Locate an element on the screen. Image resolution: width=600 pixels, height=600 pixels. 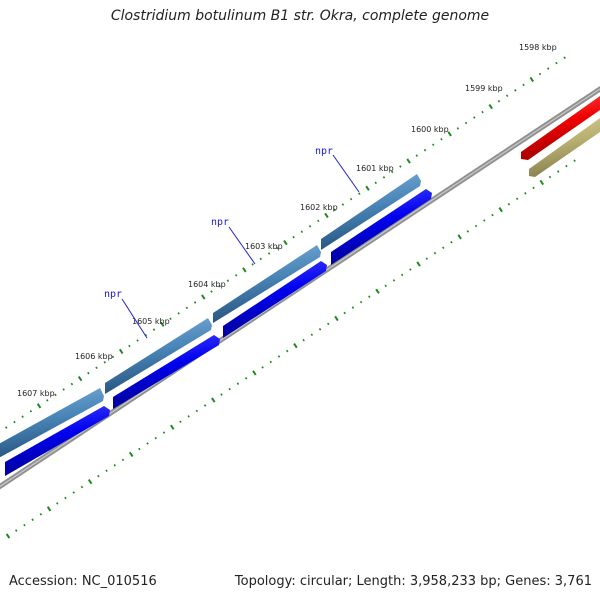
kbp-tick-label: 1599 kbp is located at coordinates (484, 88).